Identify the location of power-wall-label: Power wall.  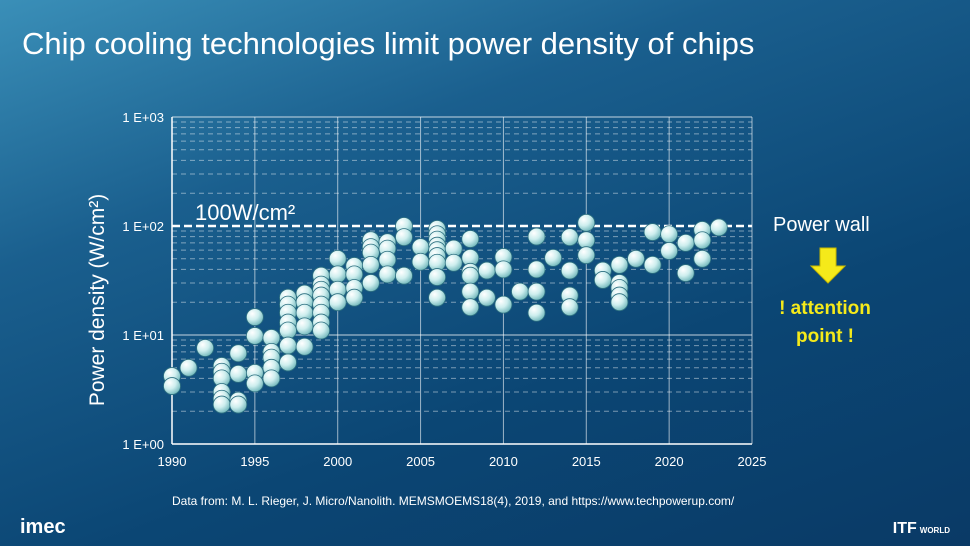
(821, 225).